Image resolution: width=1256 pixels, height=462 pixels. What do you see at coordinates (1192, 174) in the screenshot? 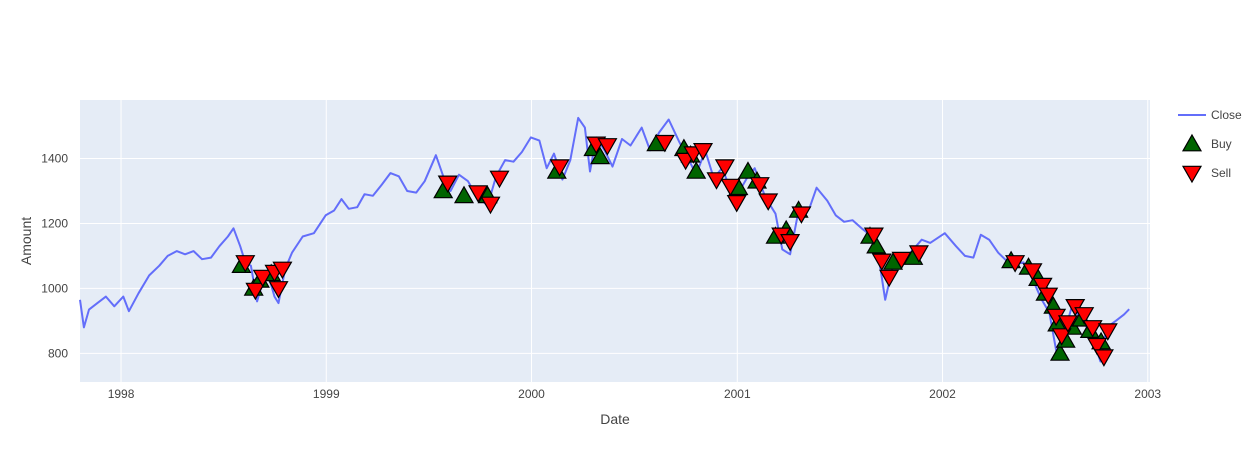
I see `legend-sell-marker` at bounding box center [1192, 174].